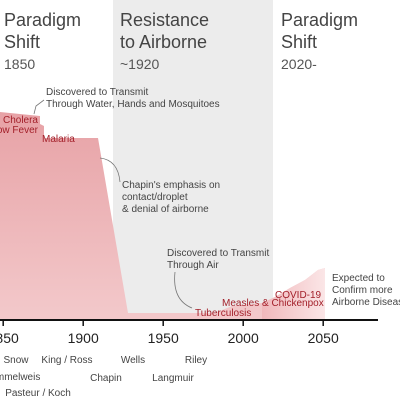 This screenshot has height=400, width=400. What do you see at coordinates (140, 64) in the screenshot?
I see `era-date: ~1920` at bounding box center [140, 64].